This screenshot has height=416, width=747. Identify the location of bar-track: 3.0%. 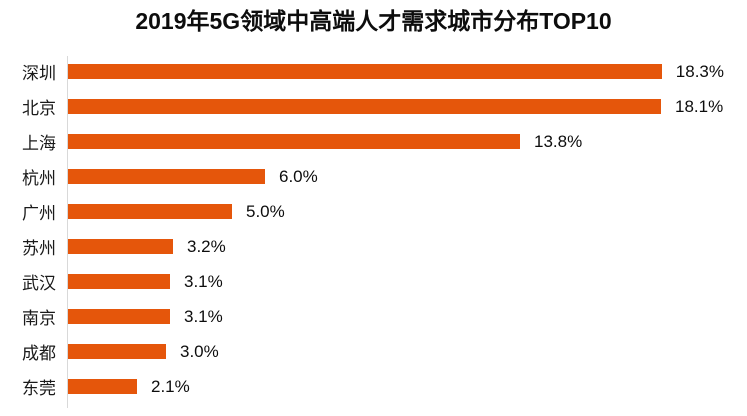
(396, 352).